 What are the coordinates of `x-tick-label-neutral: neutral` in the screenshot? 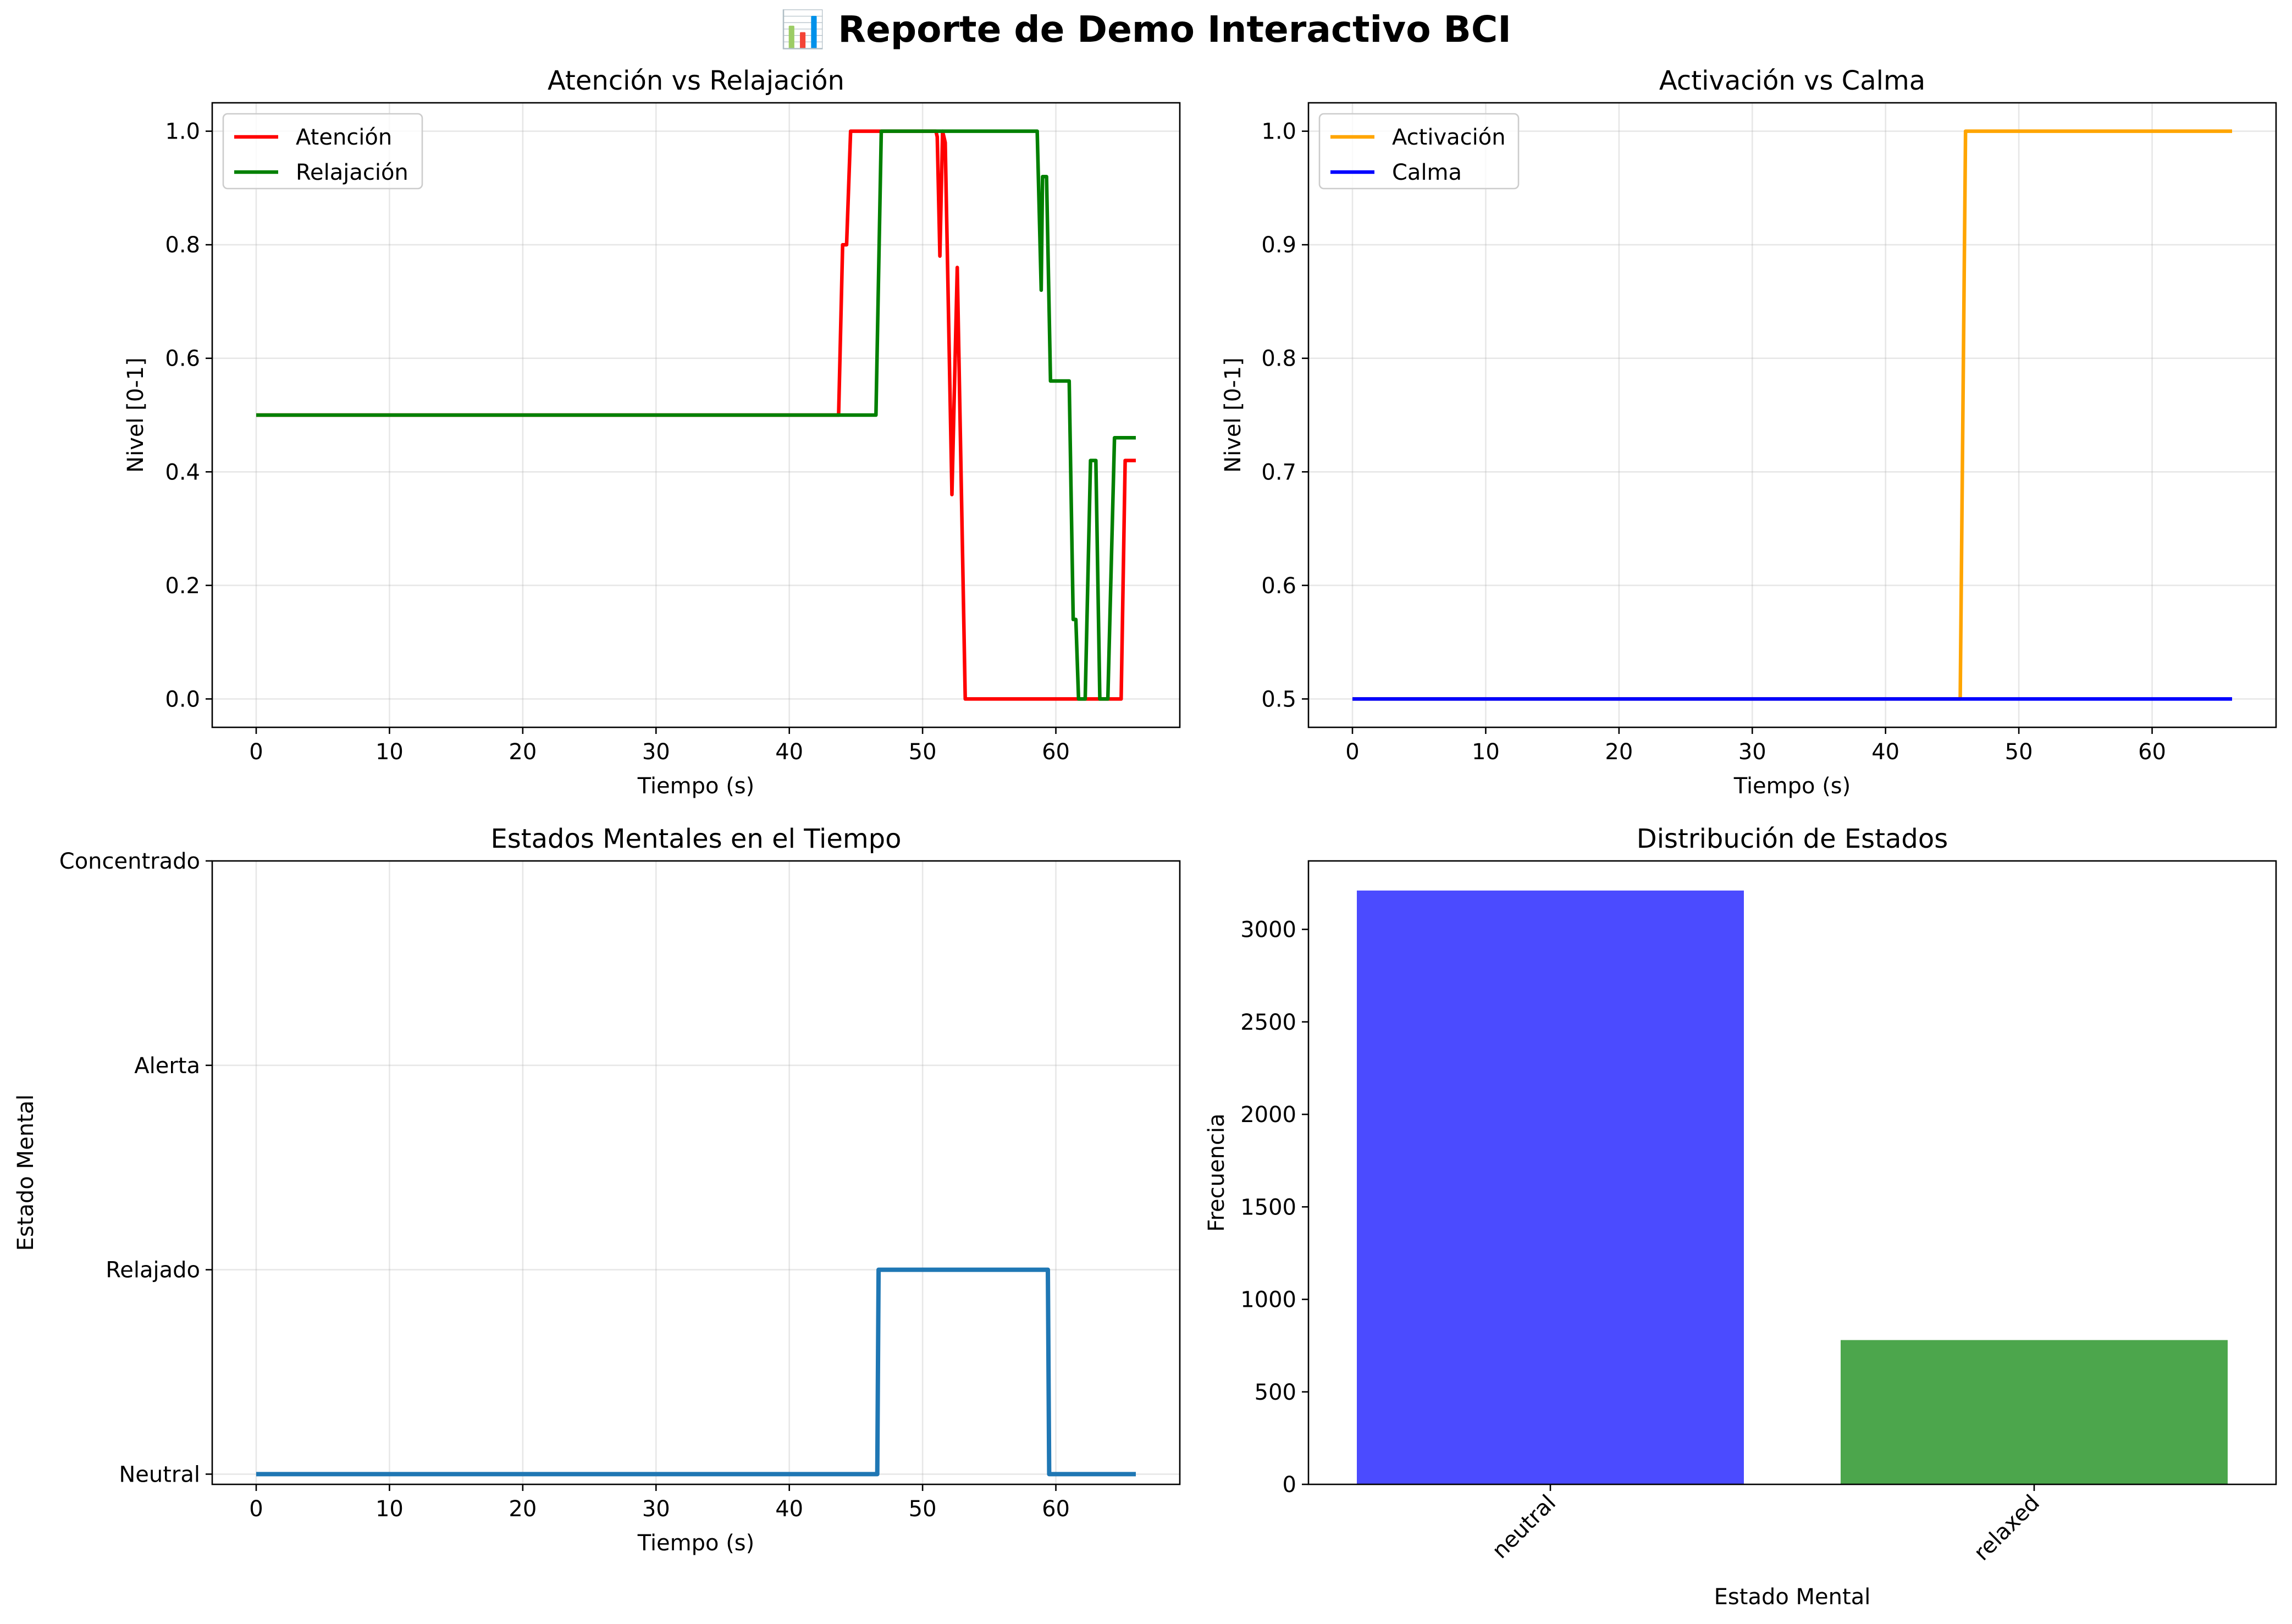 It's located at (1524, 1527).